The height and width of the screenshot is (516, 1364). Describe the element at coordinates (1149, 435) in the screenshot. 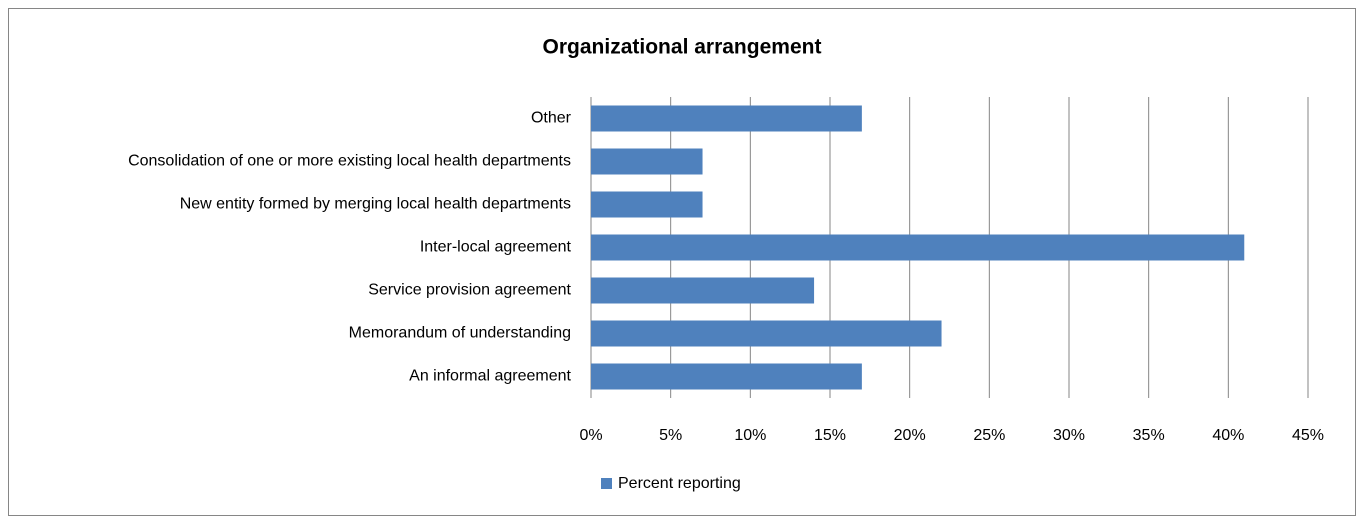

I see `x-tick-label: 35%` at that location.